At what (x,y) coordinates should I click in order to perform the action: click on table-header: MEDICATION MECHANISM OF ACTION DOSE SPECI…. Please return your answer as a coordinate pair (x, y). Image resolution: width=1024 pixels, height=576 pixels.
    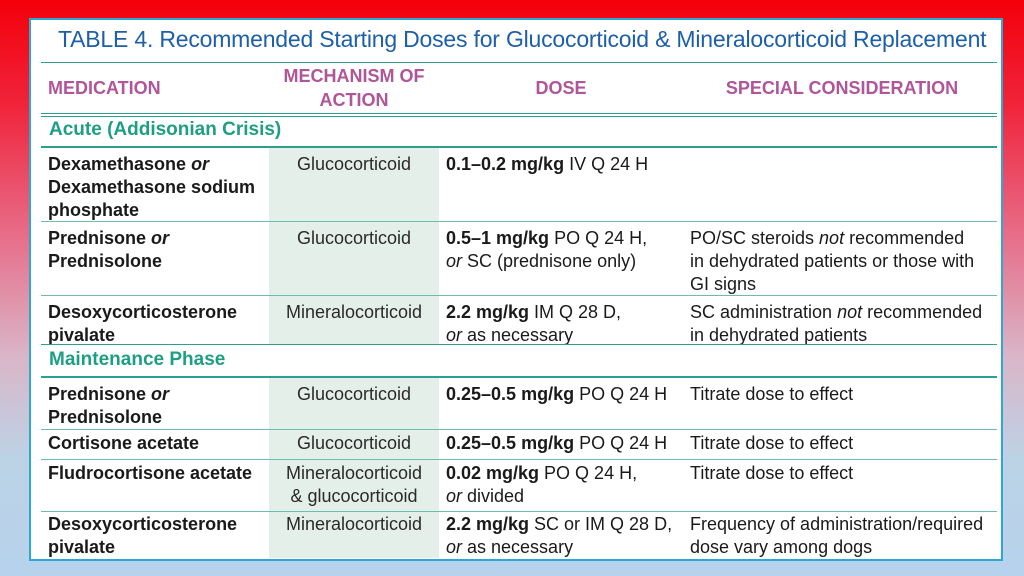
    Looking at the image, I should click on (519, 88).